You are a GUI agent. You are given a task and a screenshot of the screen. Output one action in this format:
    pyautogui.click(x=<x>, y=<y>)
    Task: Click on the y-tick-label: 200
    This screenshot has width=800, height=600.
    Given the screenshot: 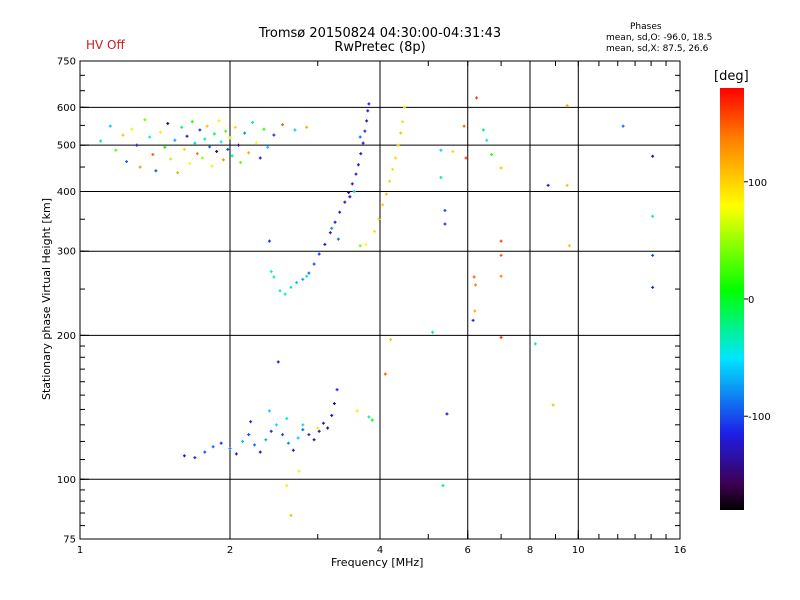 What is the action you would take?
    pyautogui.click(x=66, y=336)
    